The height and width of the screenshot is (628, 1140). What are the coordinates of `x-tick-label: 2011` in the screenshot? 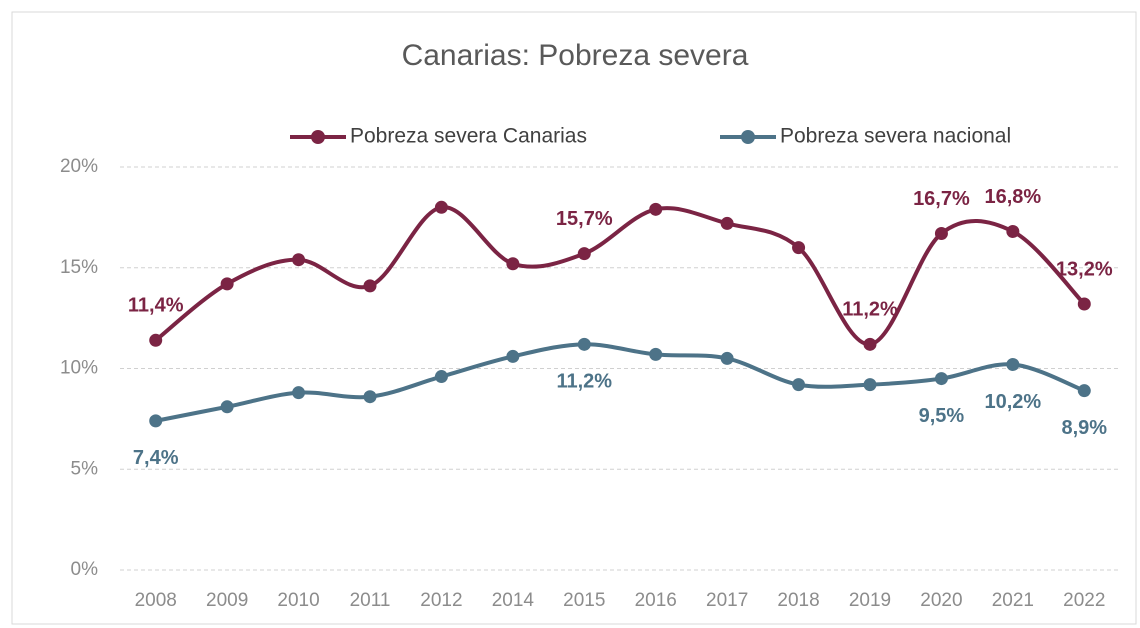 It's located at (370, 600).